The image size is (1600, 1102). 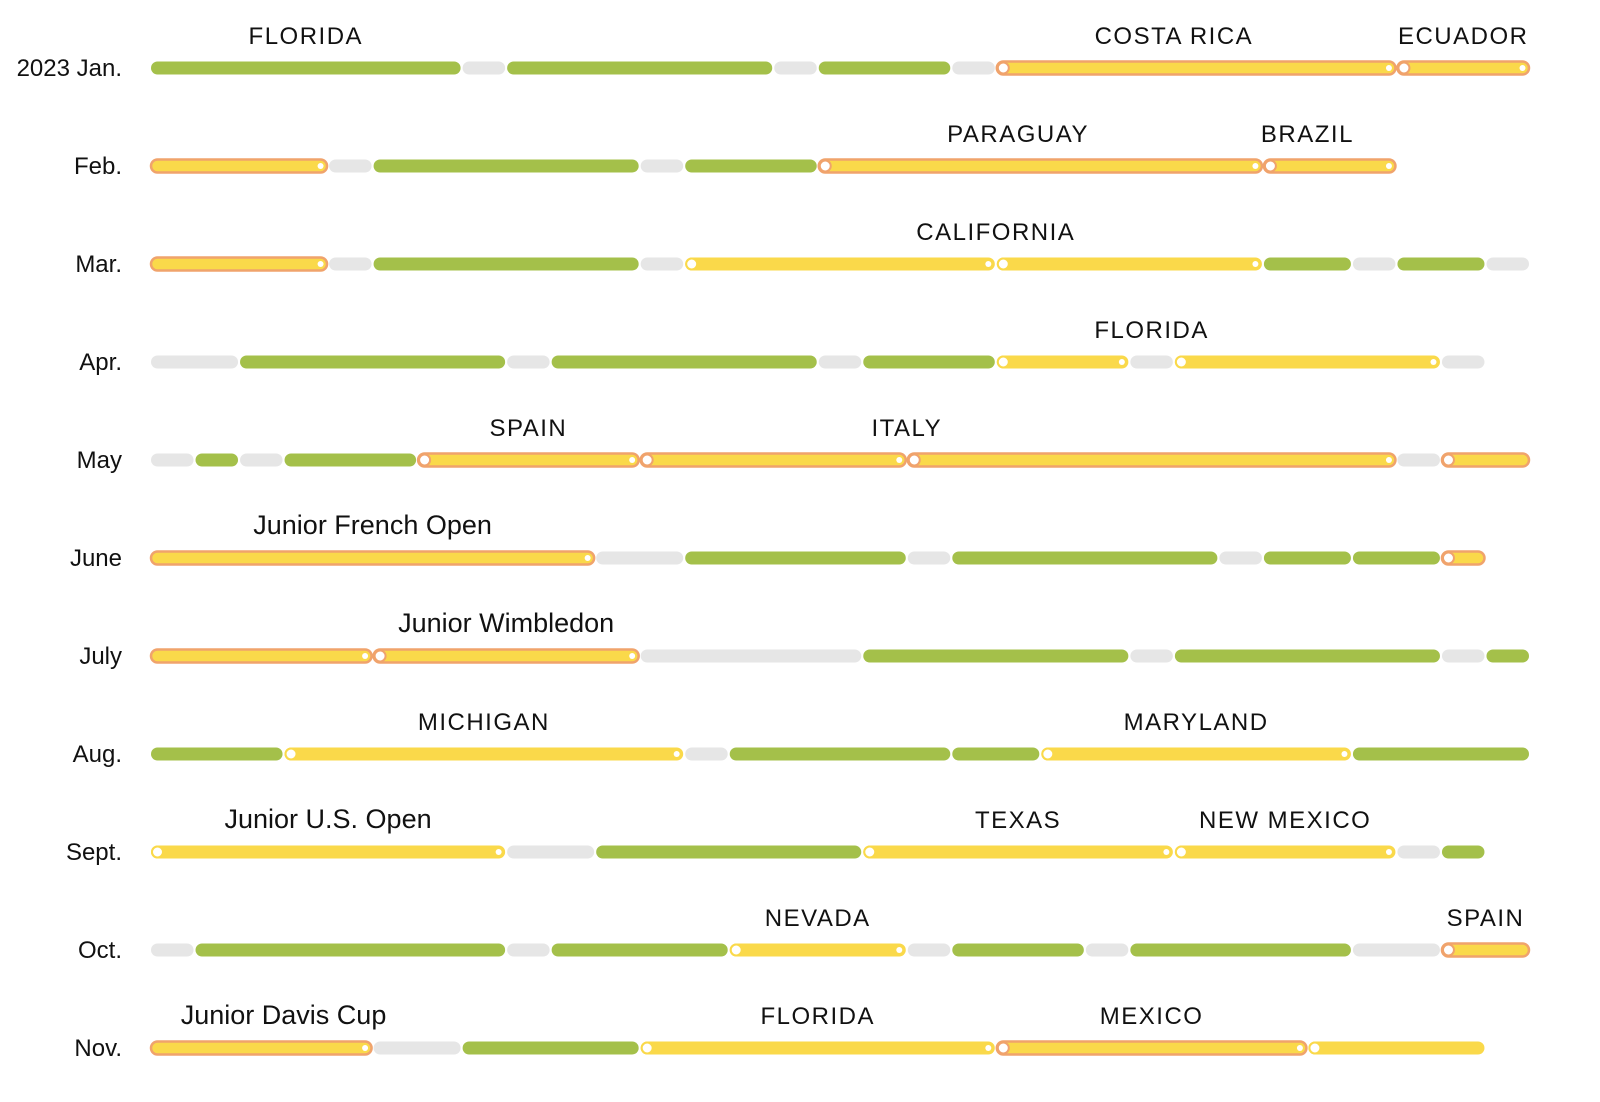 I want to click on month-label: July, so click(x=100, y=656).